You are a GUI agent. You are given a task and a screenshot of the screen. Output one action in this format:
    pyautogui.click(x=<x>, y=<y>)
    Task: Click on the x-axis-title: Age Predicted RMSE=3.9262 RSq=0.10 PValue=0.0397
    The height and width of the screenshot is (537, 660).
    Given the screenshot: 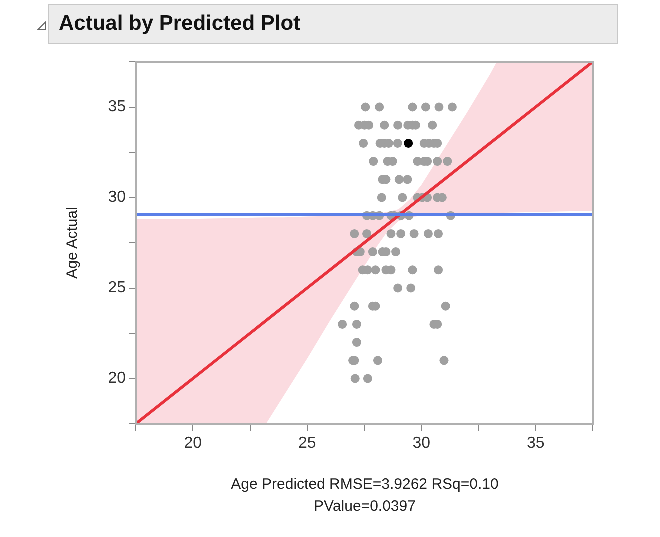 What is the action you would take?
    pyautogui.click(x=365, y=496)
    